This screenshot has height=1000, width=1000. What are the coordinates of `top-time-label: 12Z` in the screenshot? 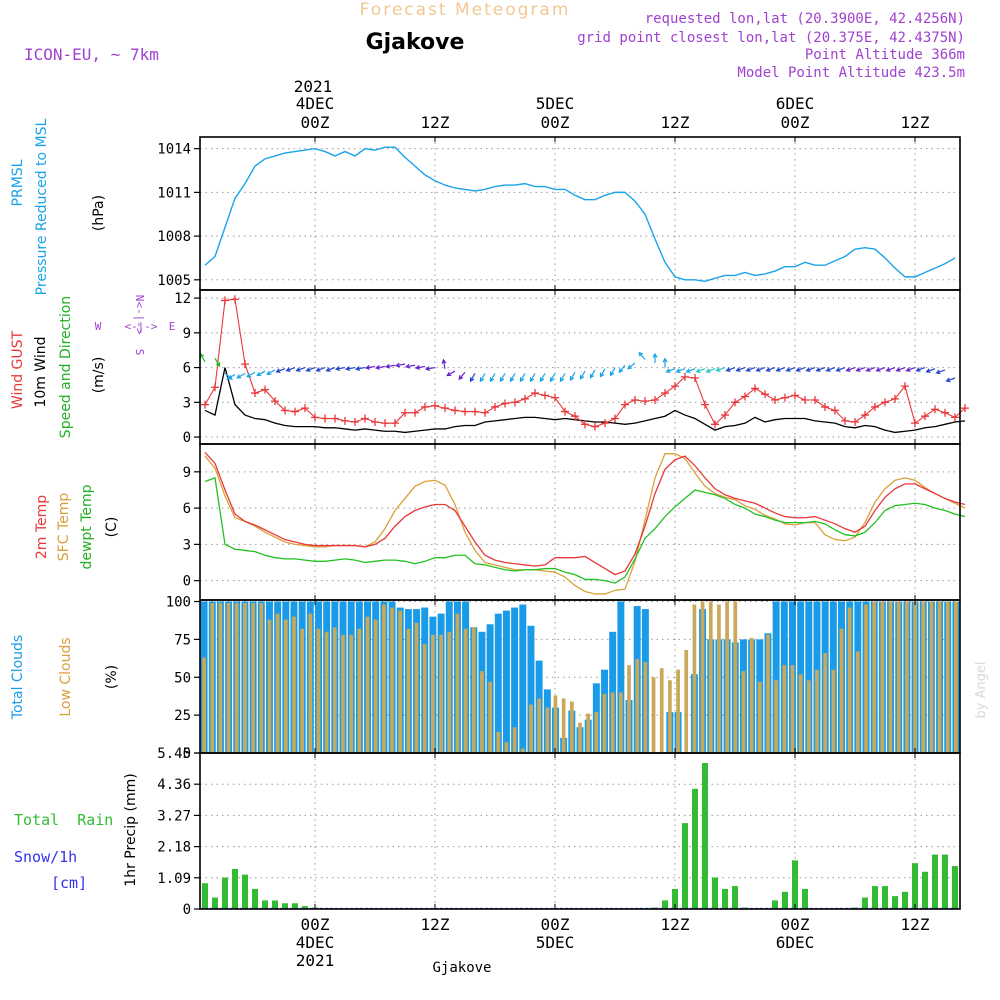 It's located at (435, 122).